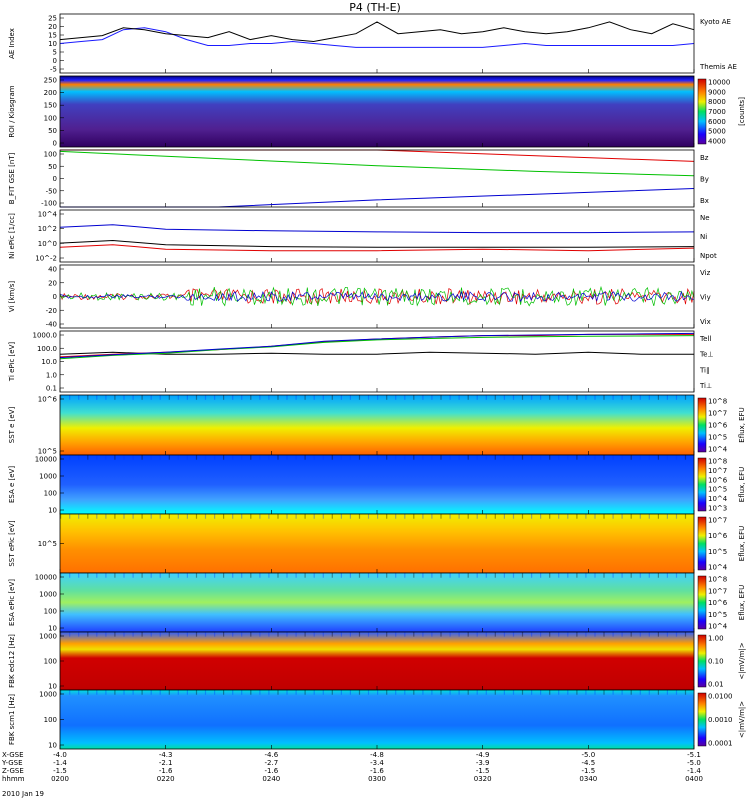 The width and height of the screenshot is (750, 800). I want to click on esa_i-ylabel: ESA ePic [eV], so click(12, 602).